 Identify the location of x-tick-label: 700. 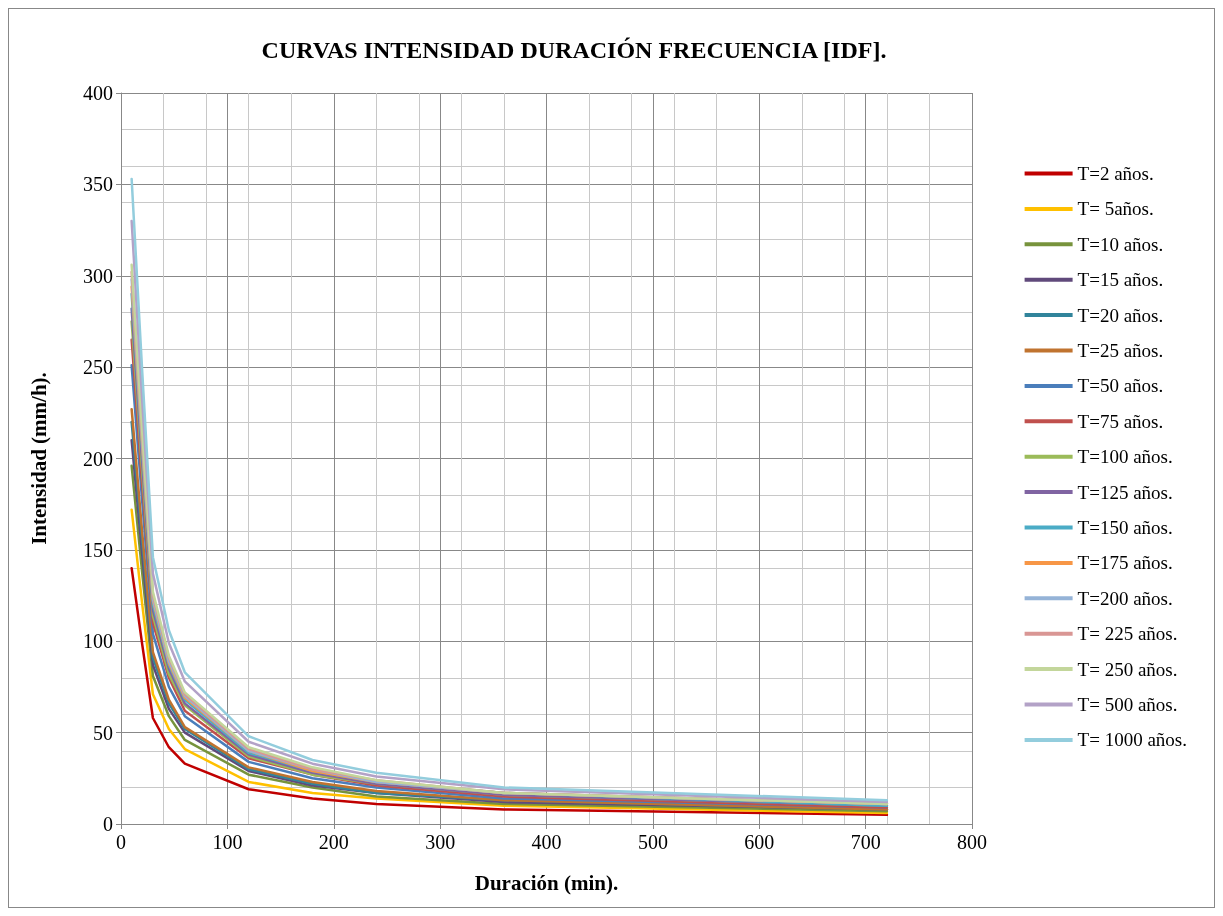
(865, 842).